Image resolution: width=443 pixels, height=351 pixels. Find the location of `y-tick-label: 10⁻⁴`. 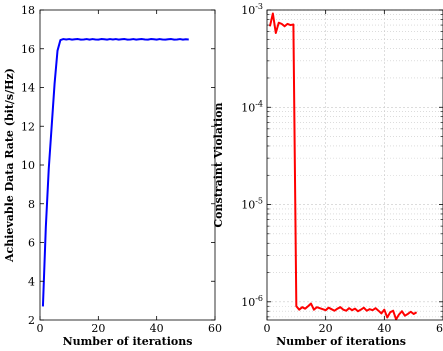

y-tick-label: 10⁻⁴ is located at coordinates (252, 106).